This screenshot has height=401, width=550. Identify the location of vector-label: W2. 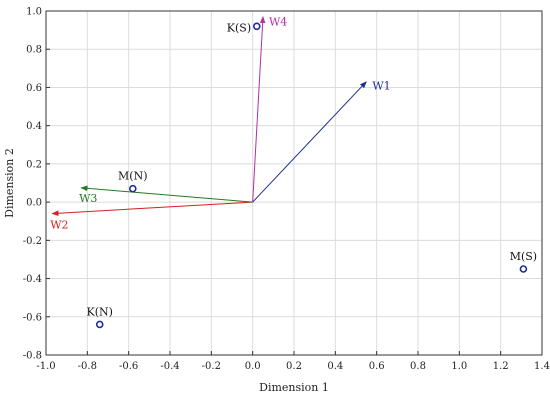
(59, 225).